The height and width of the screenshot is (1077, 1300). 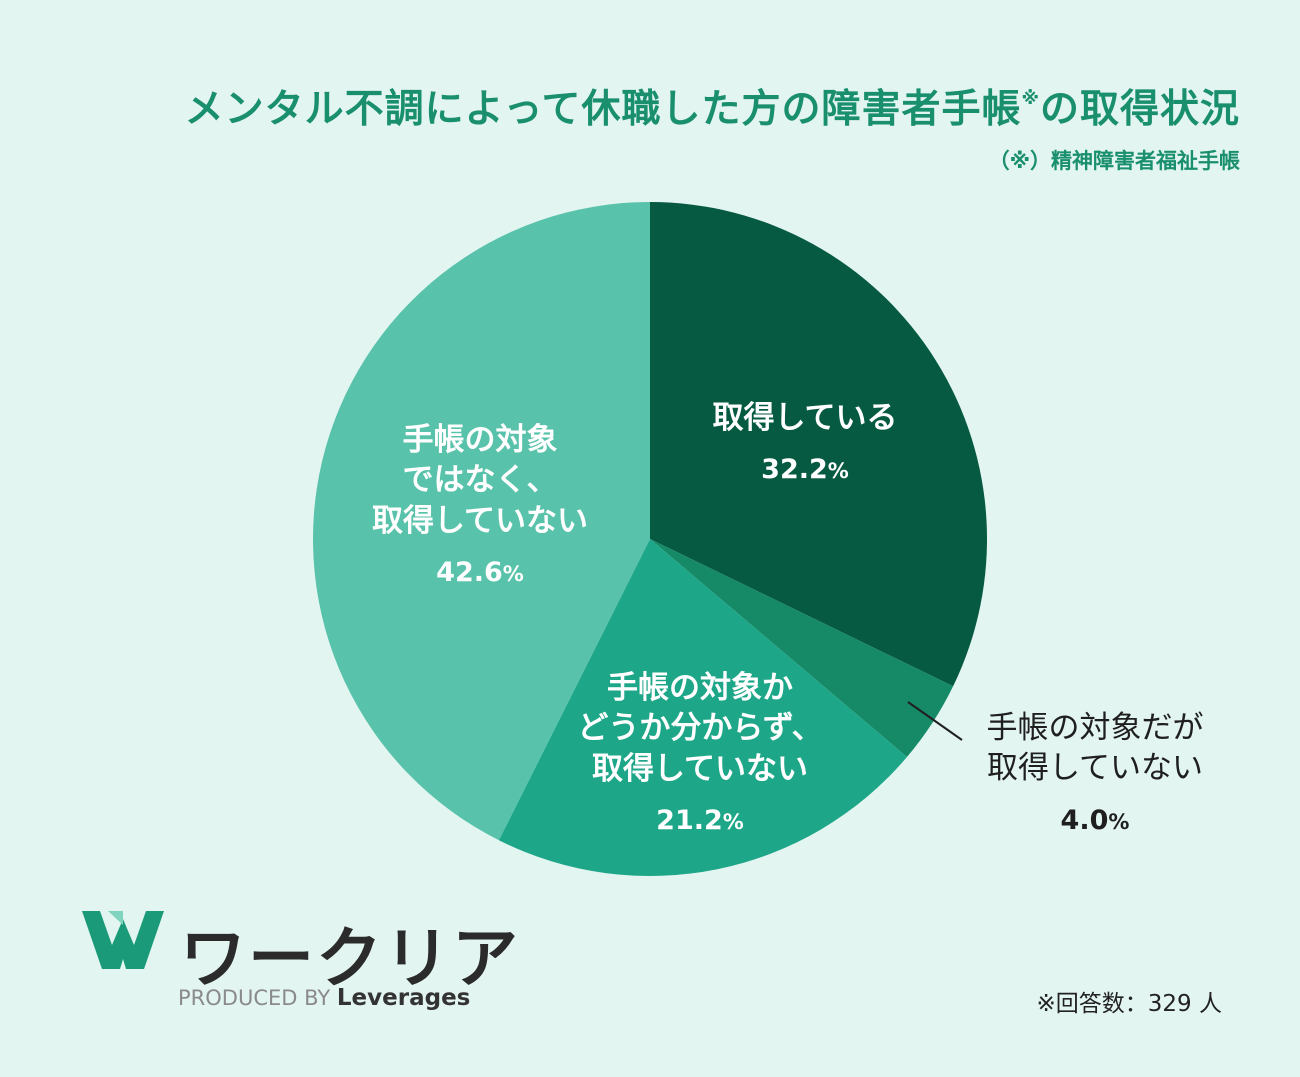 I want to click on subtitle: （※）精神障害者福祉手帳, so click(x=1114, y=161).